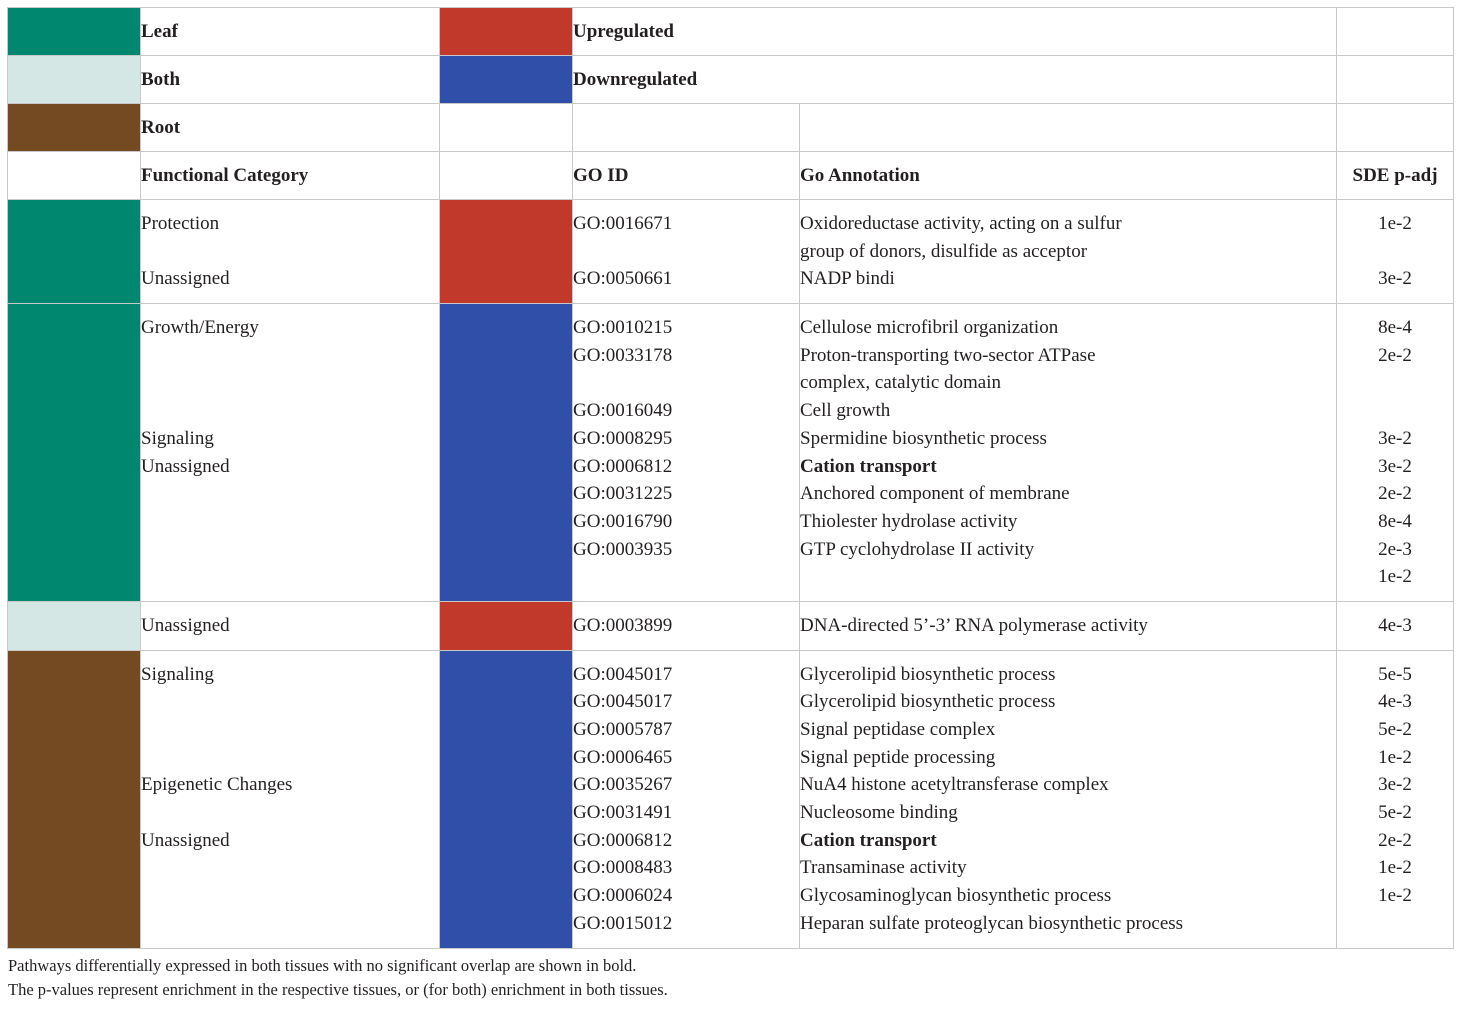 The image size is (1460, 1009). I want to click on go-id: GO:0031225, so click(623, 494).